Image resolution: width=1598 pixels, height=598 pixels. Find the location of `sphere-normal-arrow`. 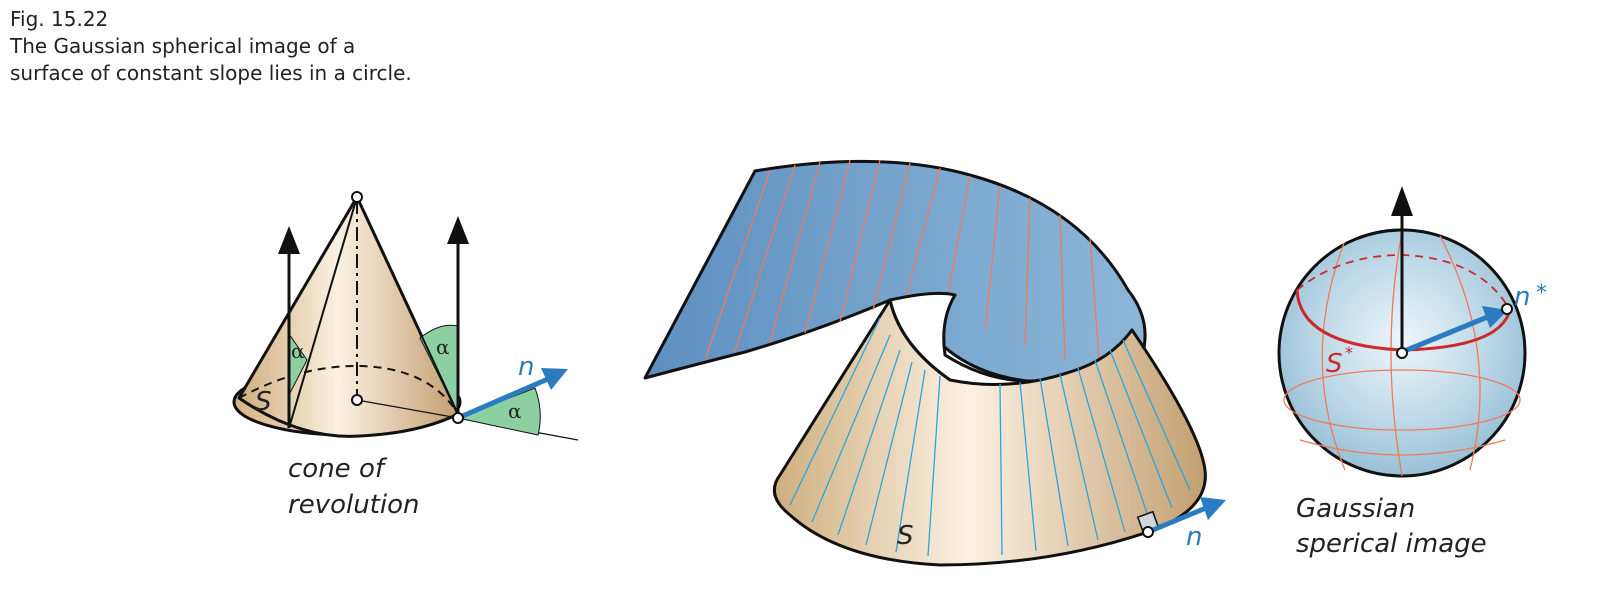

sphere-normal-arrow is located at coordinates (1446, 334).